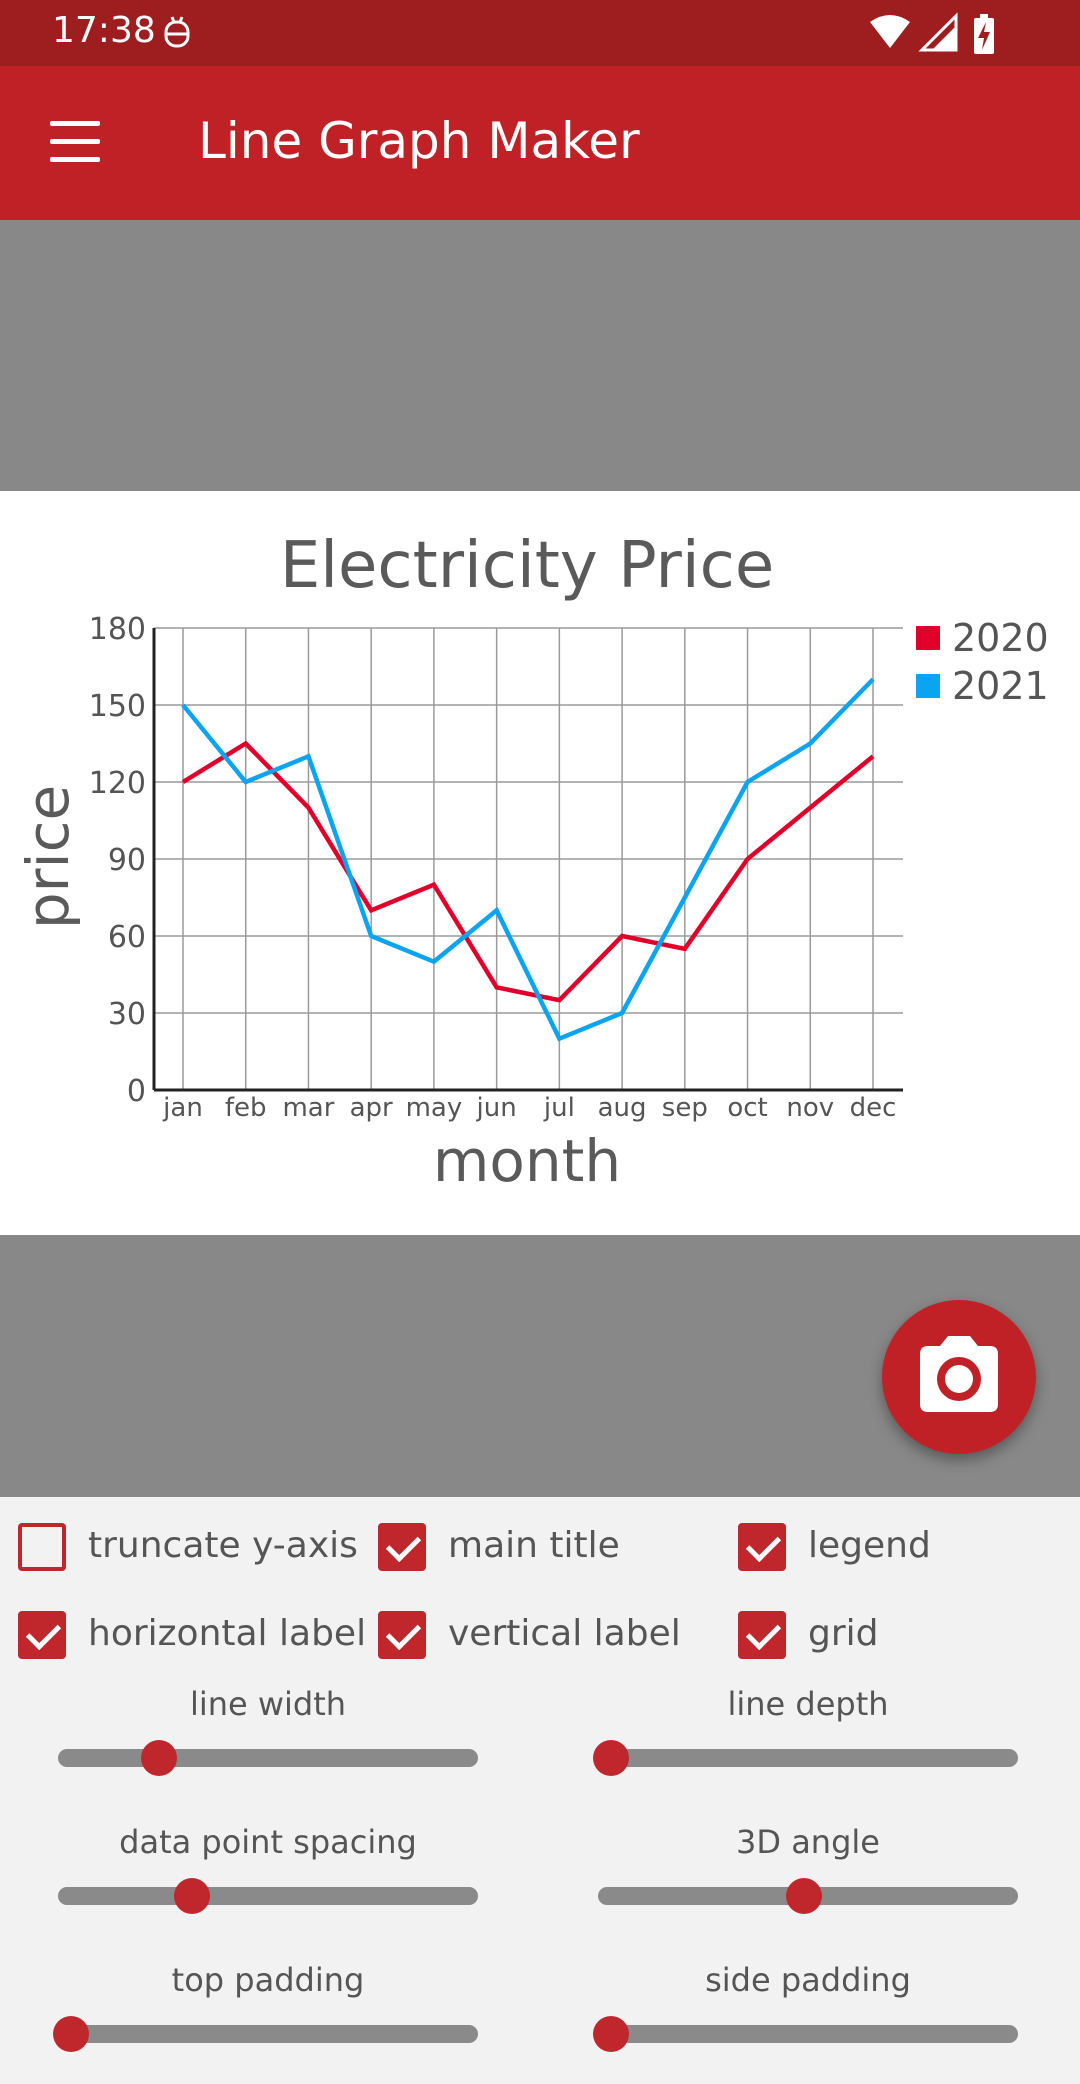 The width and height of the screenshot is (1080, 2084). Describe the element at coordinates (869, 1545) in the screenshot. I see `checkbox-label: legend` at that location.